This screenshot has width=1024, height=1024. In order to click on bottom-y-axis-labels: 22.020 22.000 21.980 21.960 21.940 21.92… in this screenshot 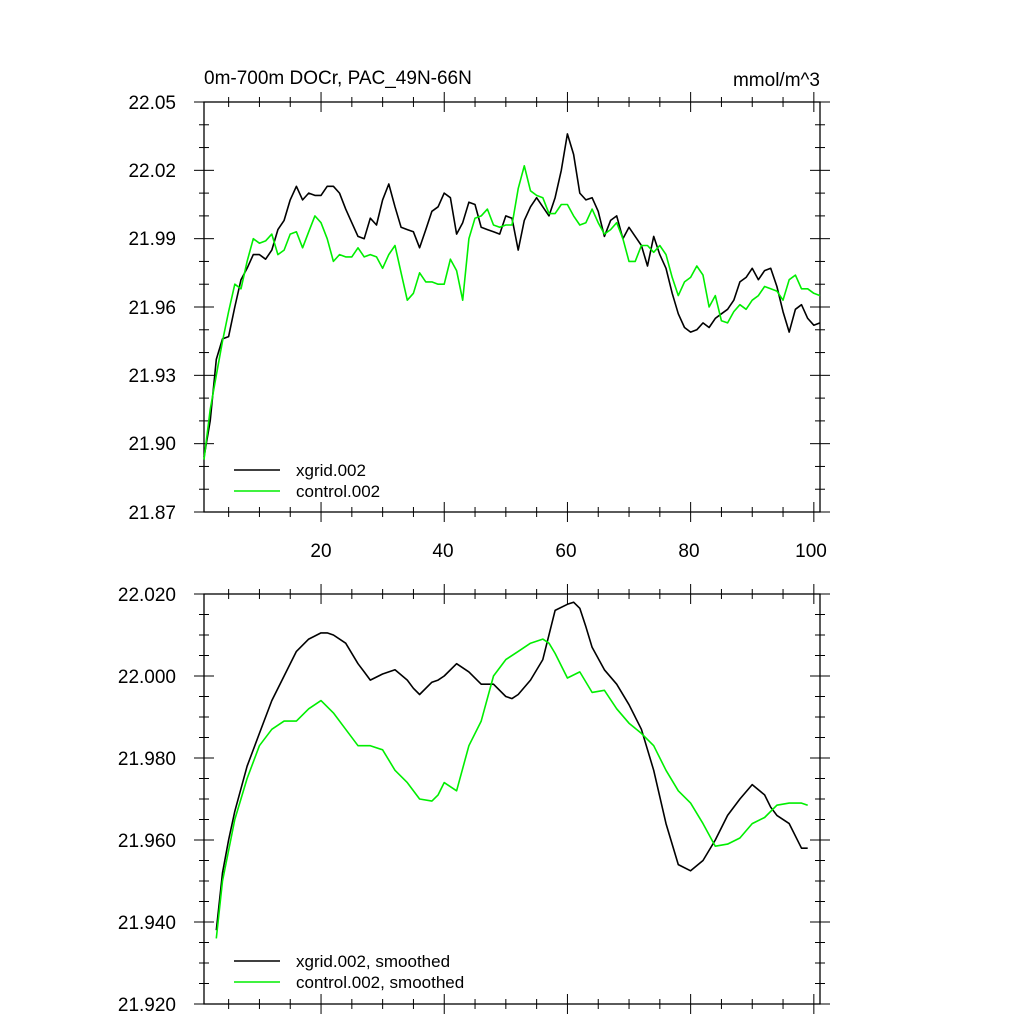, I will do `click(147, 800)`.